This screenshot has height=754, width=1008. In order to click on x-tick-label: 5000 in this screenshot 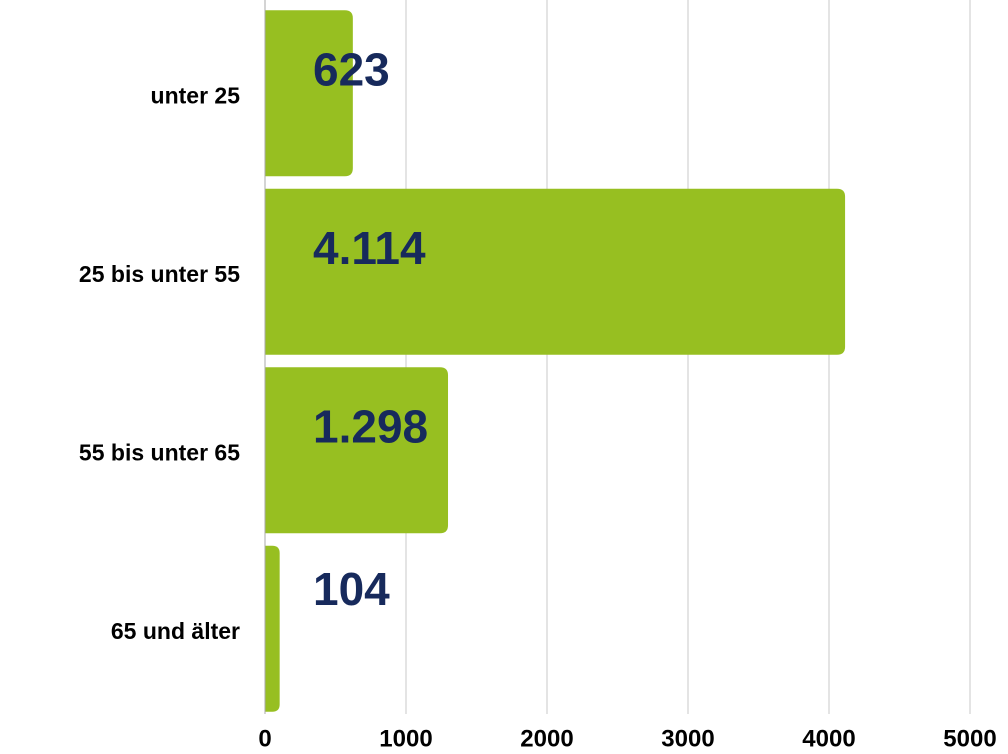, I will do `click(969, 738)`.